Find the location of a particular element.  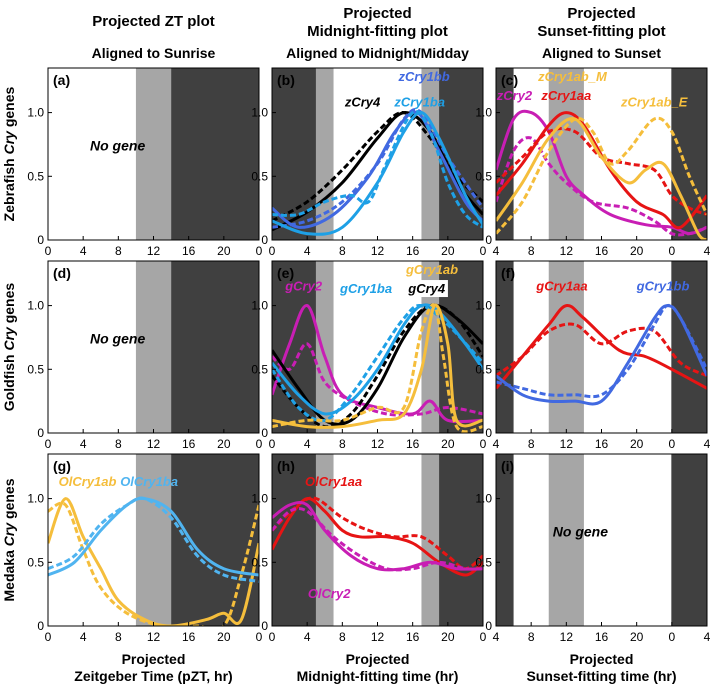

gene-label-OlCry1aa: OlCry1aa is located at coordinates (333, 481).